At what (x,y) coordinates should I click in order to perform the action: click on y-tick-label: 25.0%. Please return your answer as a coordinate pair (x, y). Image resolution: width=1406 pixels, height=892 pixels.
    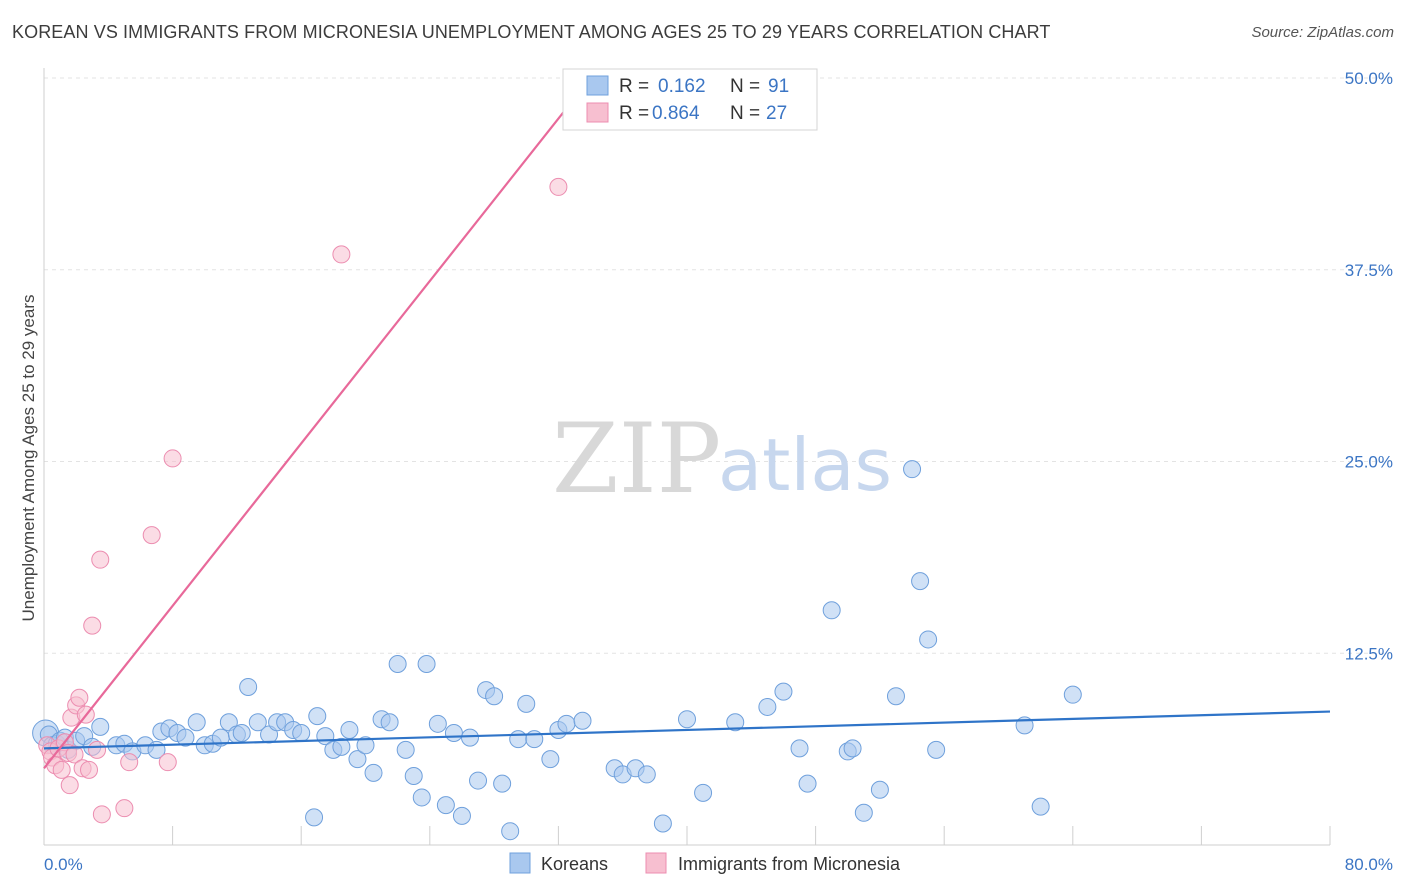
    Looking at the image, I should click on (1369, 462).